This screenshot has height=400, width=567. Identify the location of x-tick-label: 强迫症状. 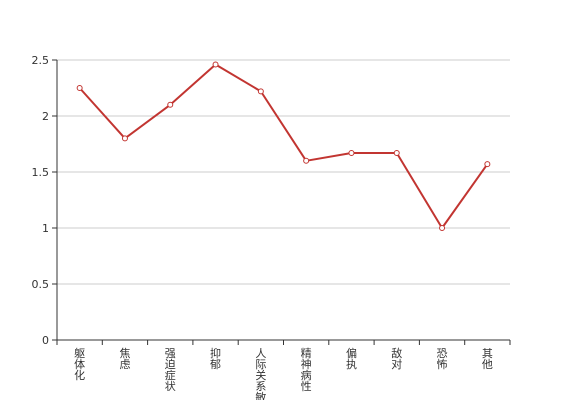
(170, 370).